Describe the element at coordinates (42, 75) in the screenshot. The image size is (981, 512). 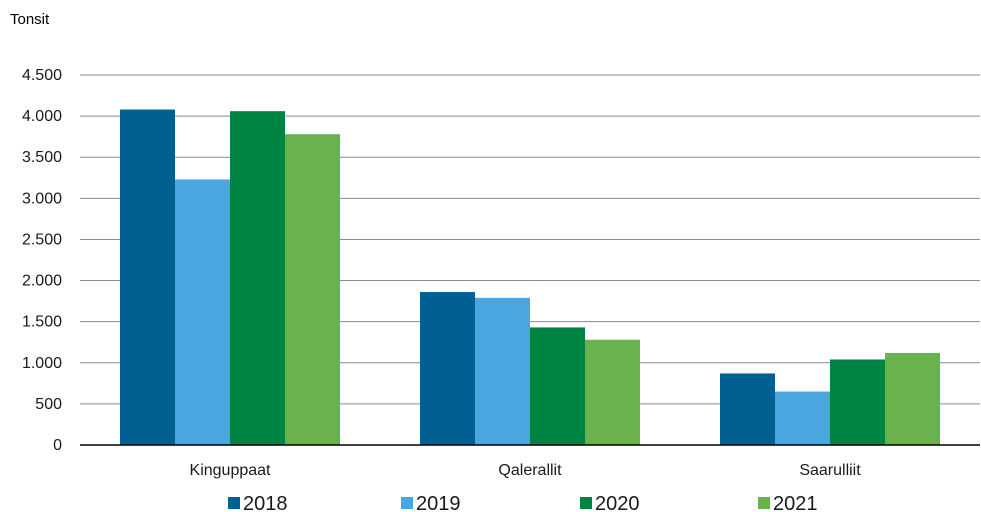
I see `y-tick-label: 4.500` at that location.